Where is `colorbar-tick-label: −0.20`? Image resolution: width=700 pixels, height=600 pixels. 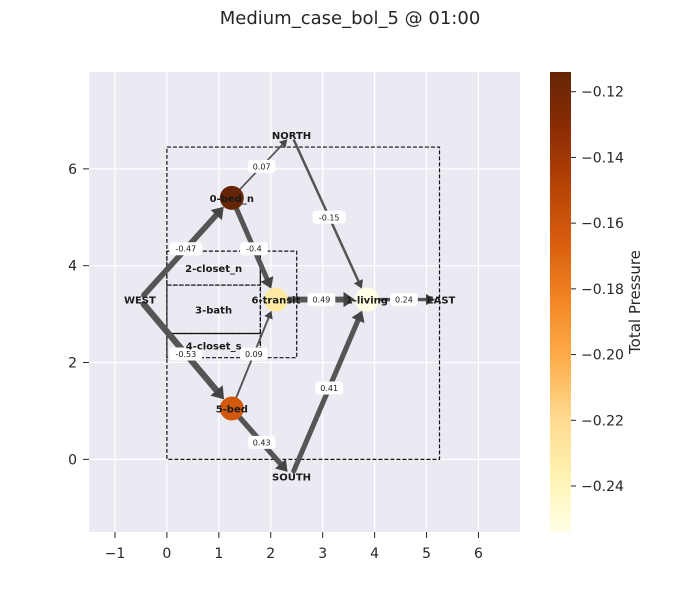
colorbar-tick-label: −0.20 is located at coordinates (602, 356).